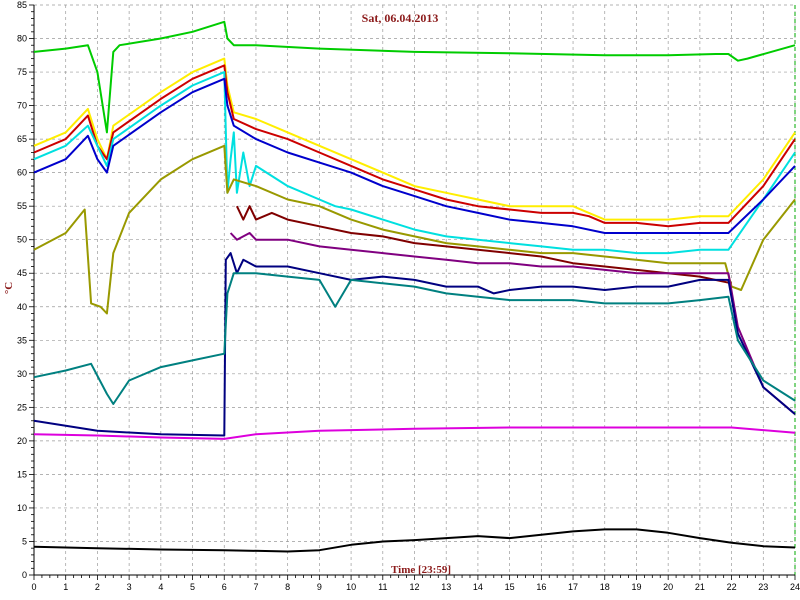 The height and width of the screenshot is (600, 800). I want to click on chart-title: Sat, 06.04.2013, so click(400, 18).